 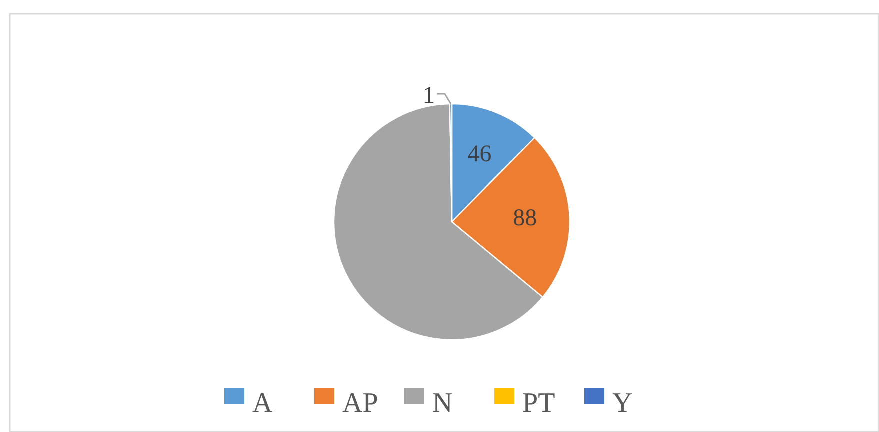 What do you see at coordinates (263, 403) in the screenshot?
I see `legend-label: A` at bounding box center [263, 403].